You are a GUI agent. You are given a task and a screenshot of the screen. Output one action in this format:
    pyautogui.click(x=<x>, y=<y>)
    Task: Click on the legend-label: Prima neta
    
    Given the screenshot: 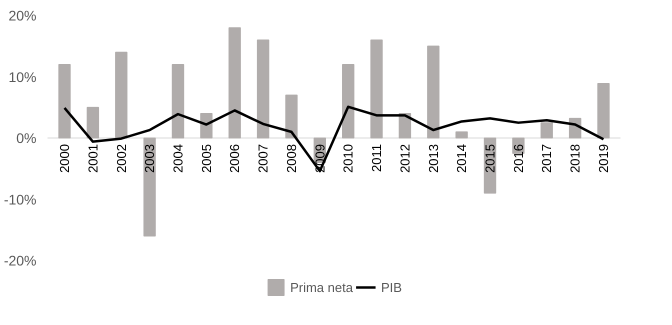 What is the action you would take?
    pyautogui.click(x=321, y=287)
    